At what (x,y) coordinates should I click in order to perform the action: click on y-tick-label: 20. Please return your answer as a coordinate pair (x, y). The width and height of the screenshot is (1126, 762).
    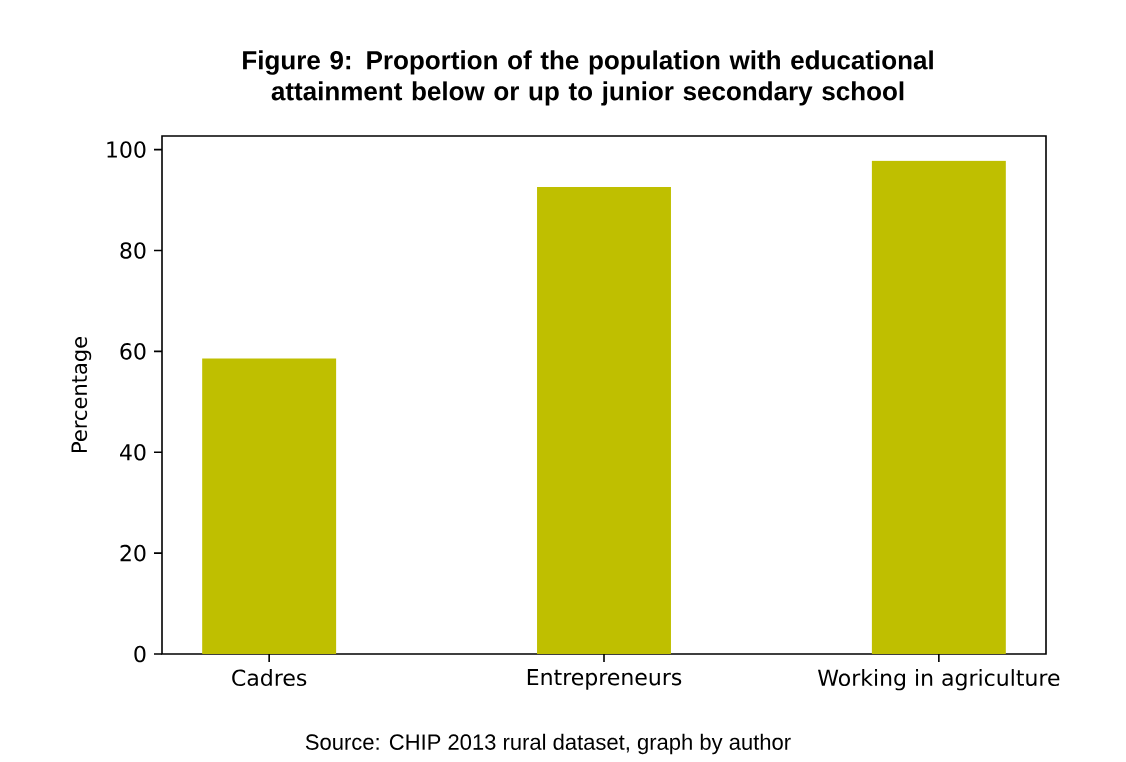
    Looking at the image, I should click on (133, 553).